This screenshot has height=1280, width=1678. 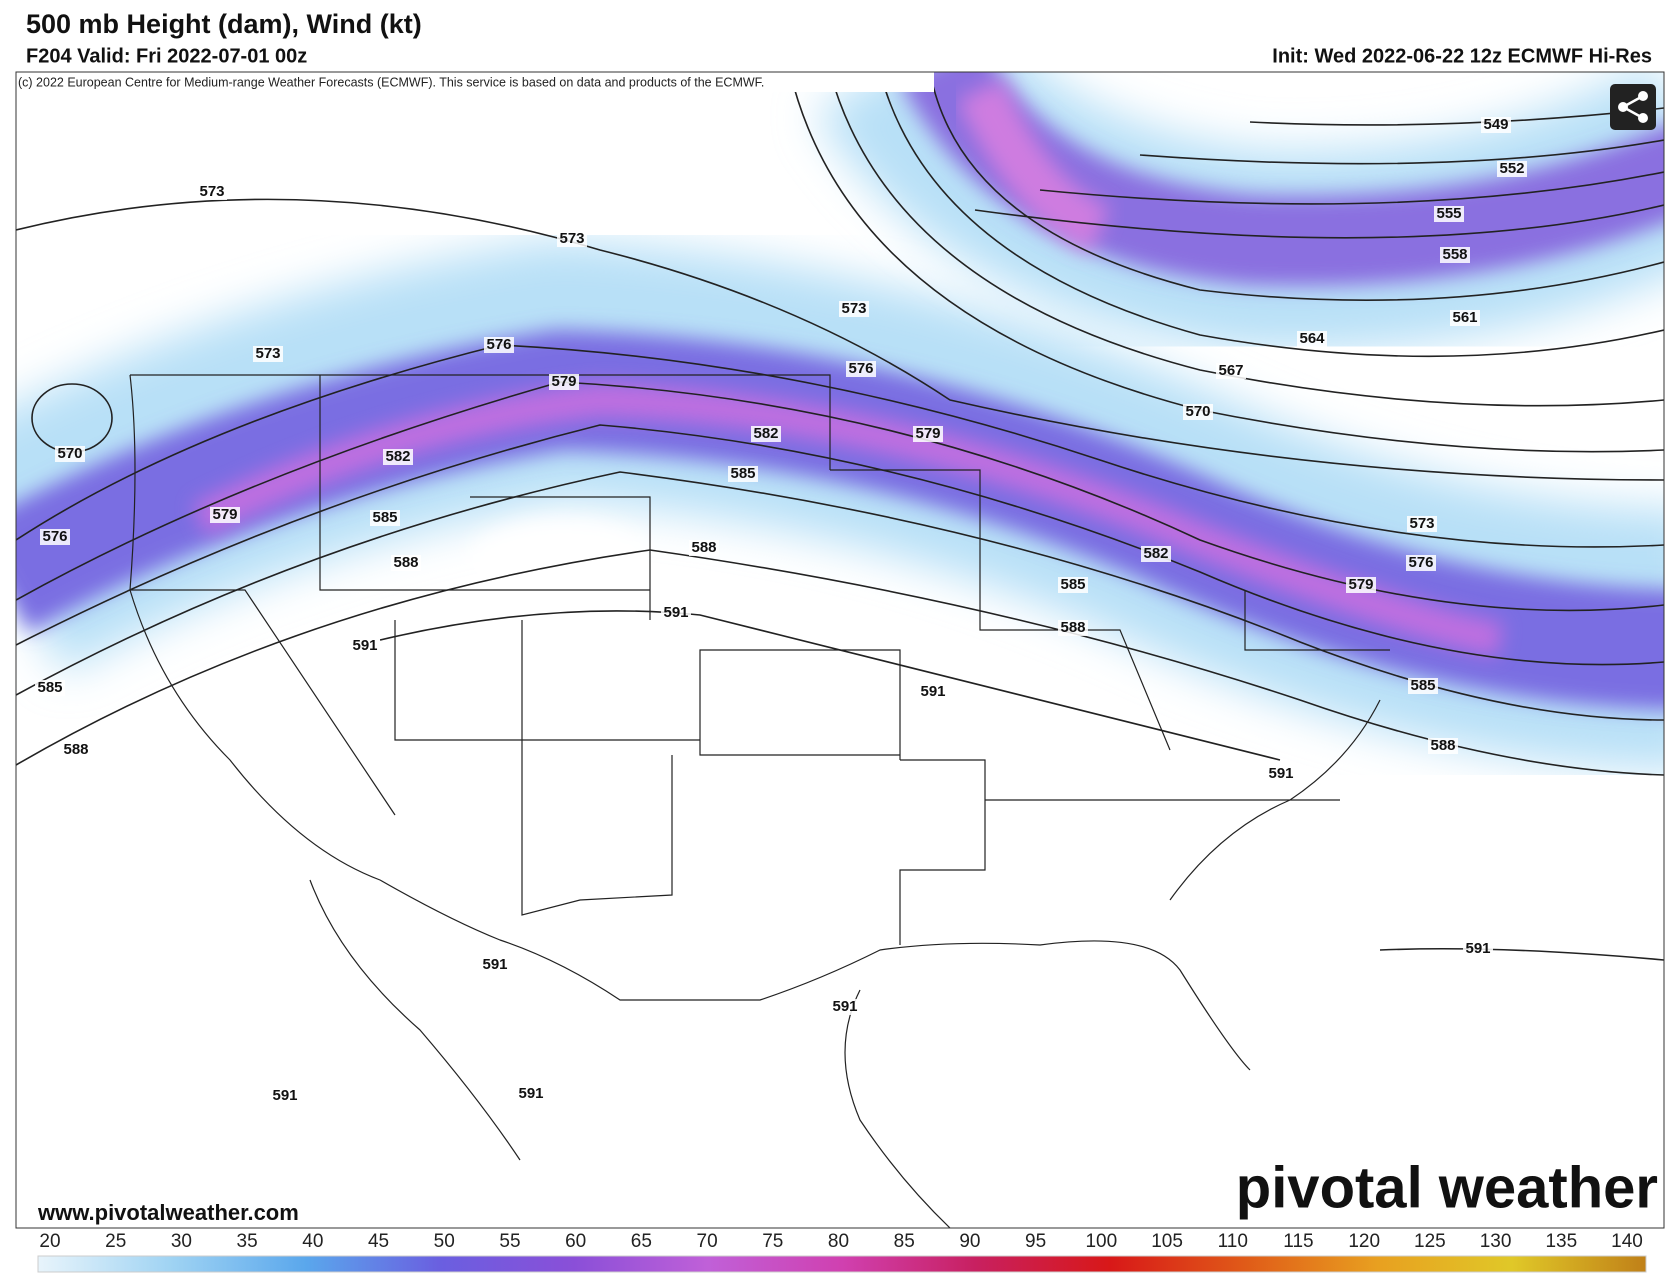 What do you see at coordinates (247, 1241) in the screenshot?
I see `colorbar-label: 35` at bounding box center [247, 1241].